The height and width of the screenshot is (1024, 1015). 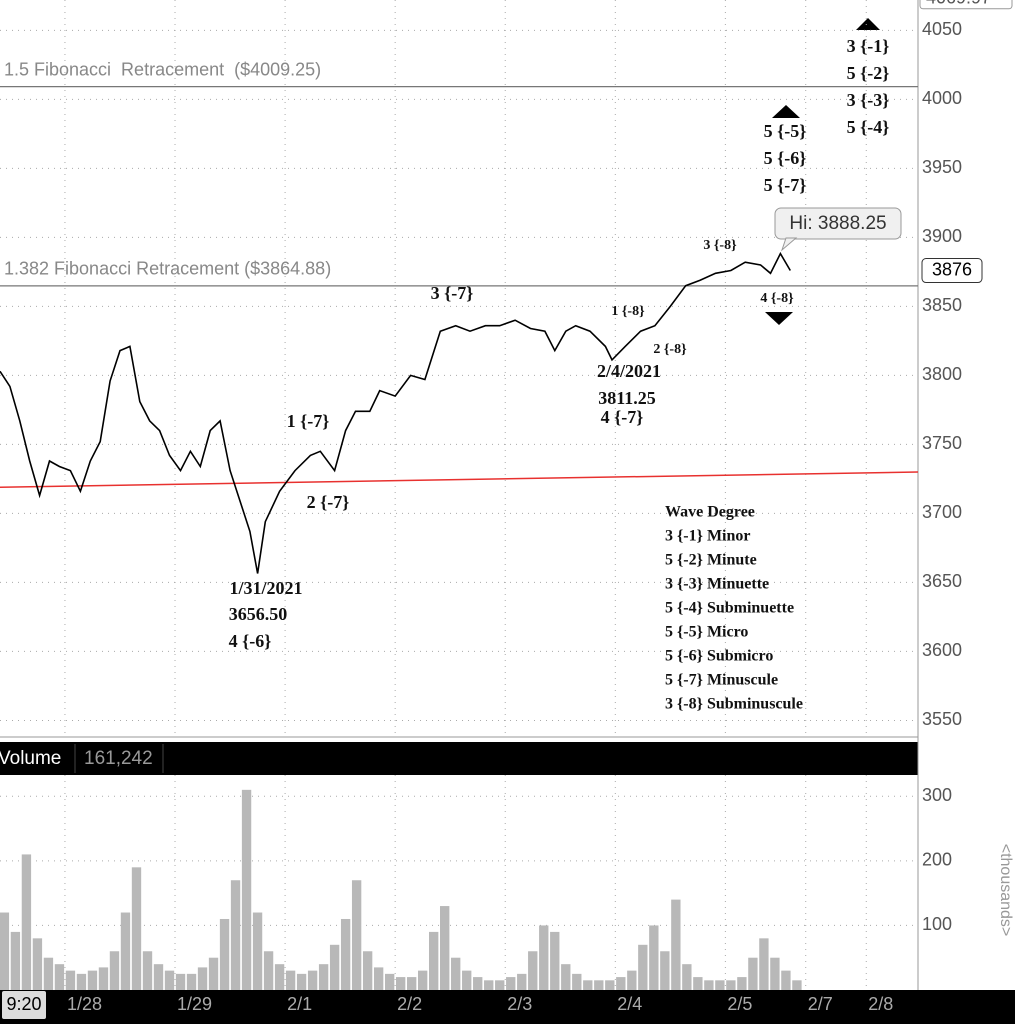 I want to click on time-label: 9:20, so click(x=23, y=1004).